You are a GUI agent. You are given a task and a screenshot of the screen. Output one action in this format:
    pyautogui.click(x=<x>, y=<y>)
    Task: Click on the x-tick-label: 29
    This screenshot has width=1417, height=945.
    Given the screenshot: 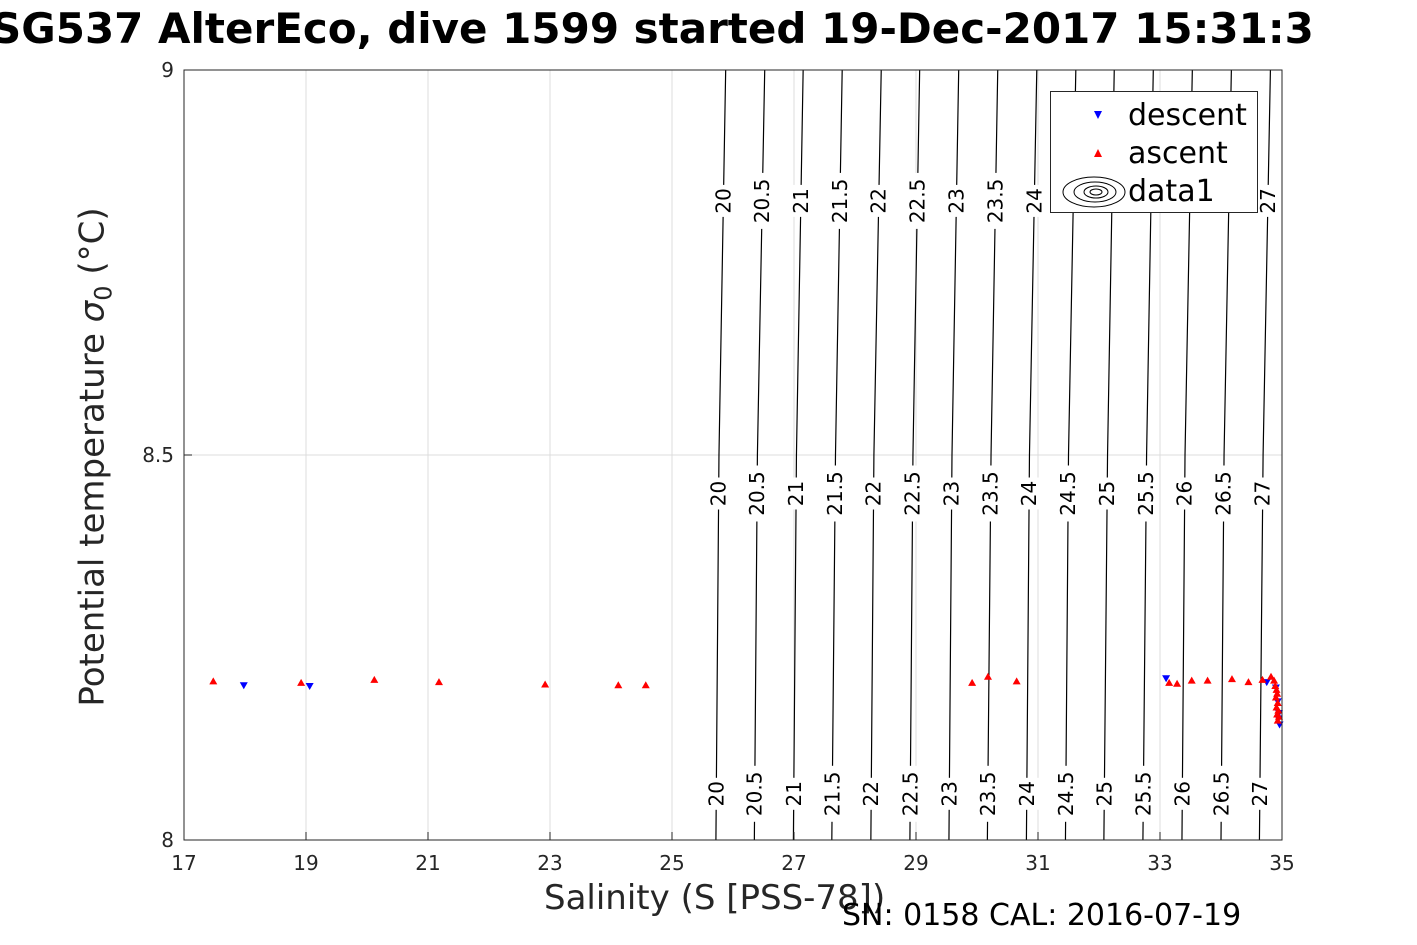 What is the action you would take?
    pyautogui.click(x=915, y=863)
    